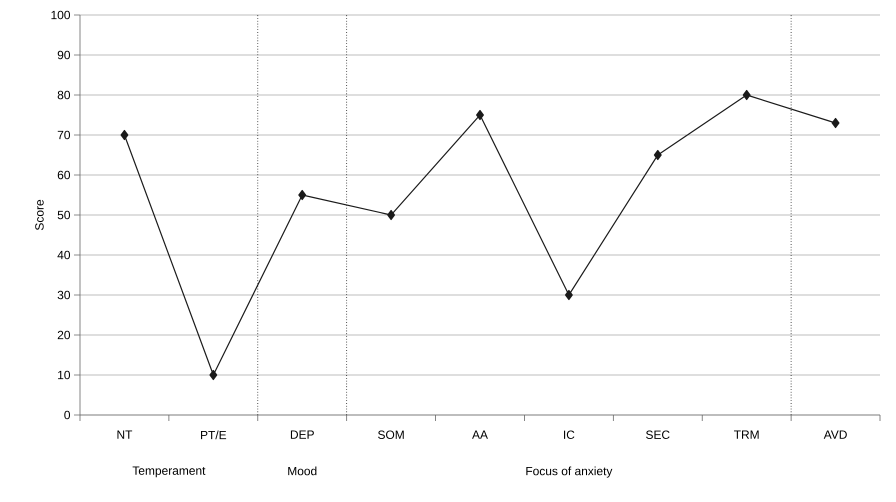 The height and width of the screenshot is (502, 896). I want to click on x-tick-label: DEP, so click(302, 434).